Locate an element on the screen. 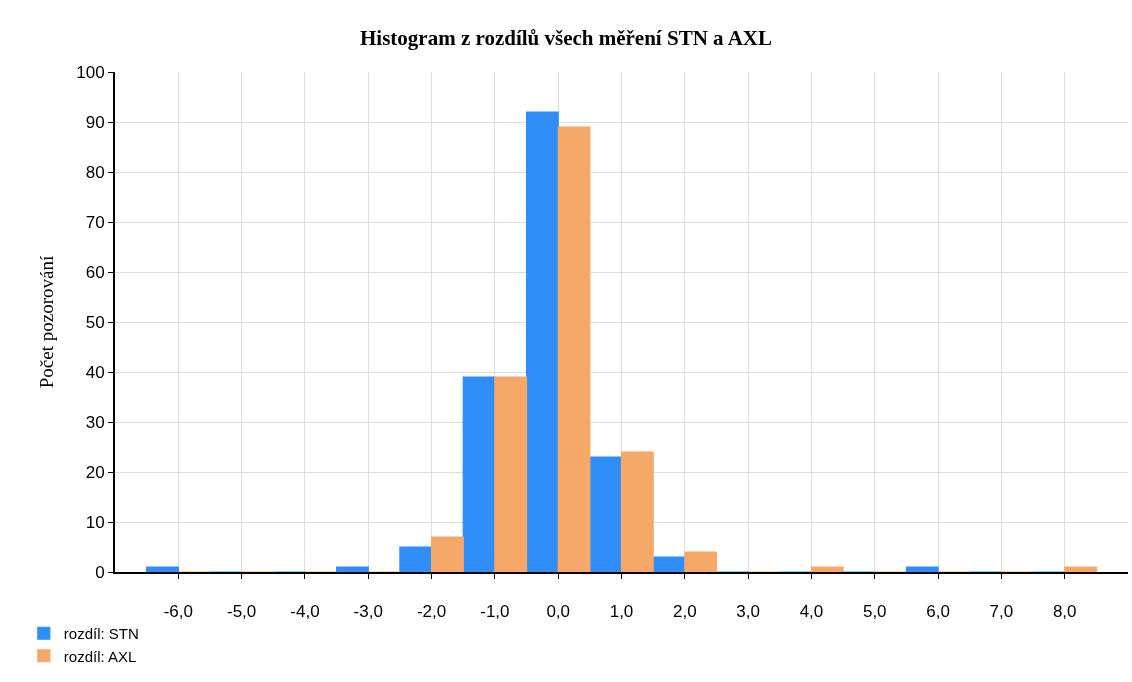 The width and height of the screenshot is (1132, 682). x-tick-label: 6,0 is located at coordinates (938, 612).